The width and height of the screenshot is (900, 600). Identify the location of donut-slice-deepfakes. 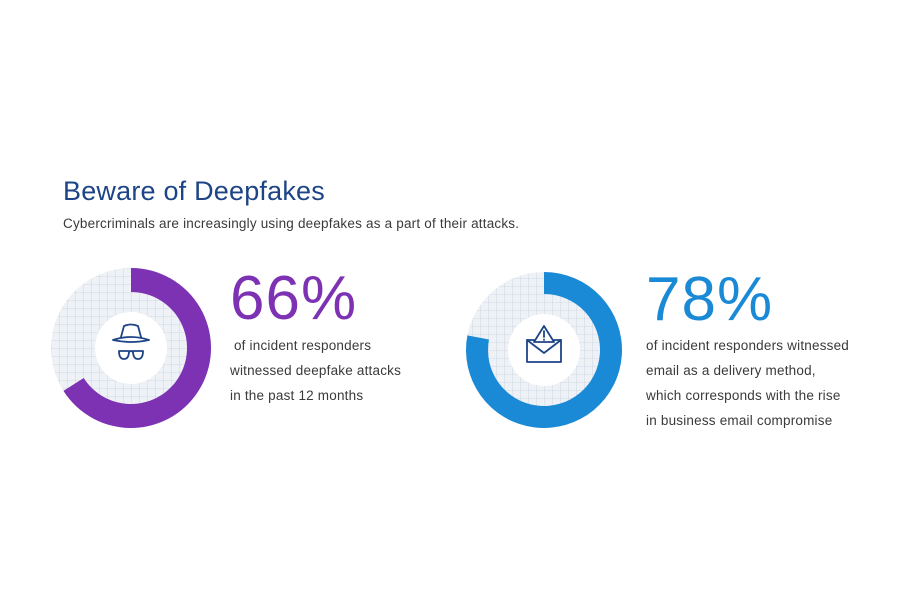
(137, 348).